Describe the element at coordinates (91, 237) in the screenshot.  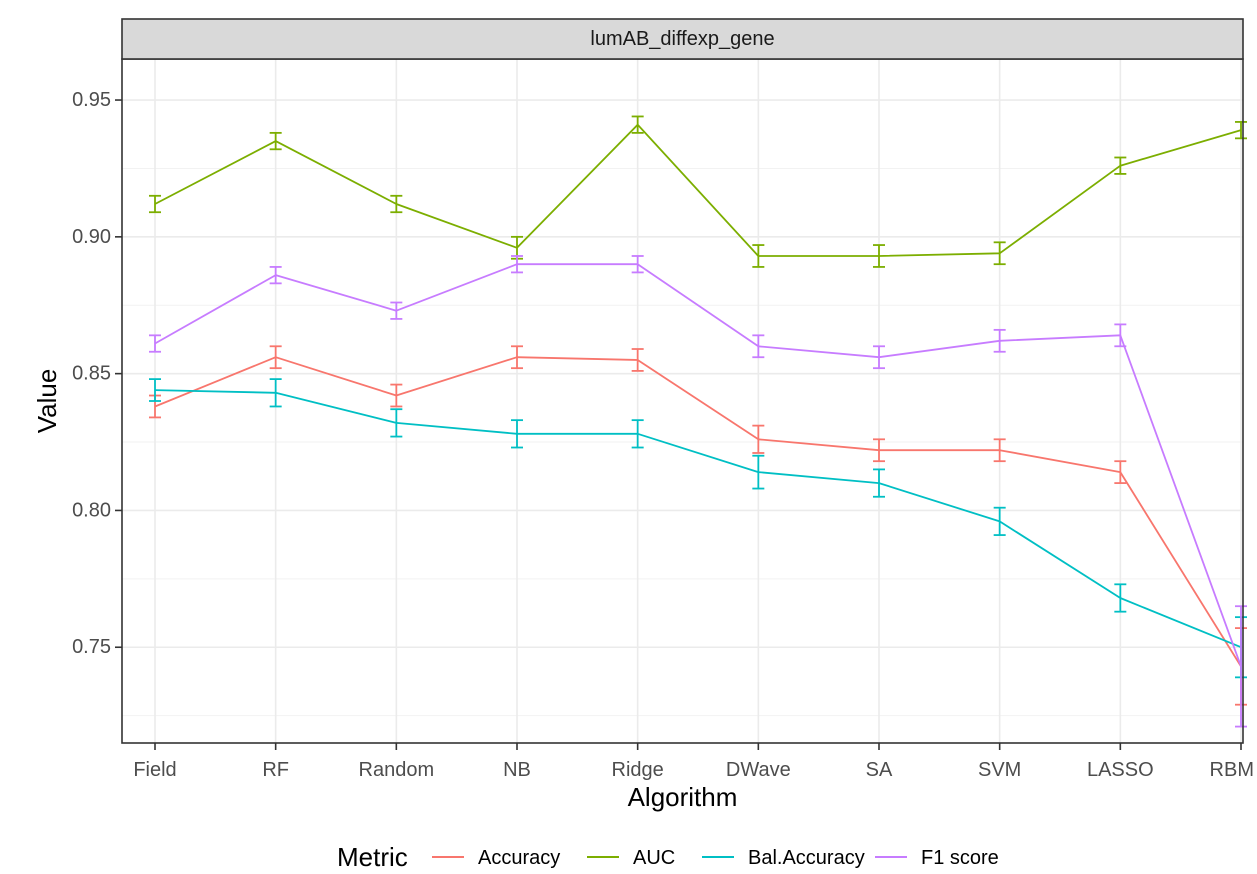
I see `y-tick-label: 0.90` at that location.